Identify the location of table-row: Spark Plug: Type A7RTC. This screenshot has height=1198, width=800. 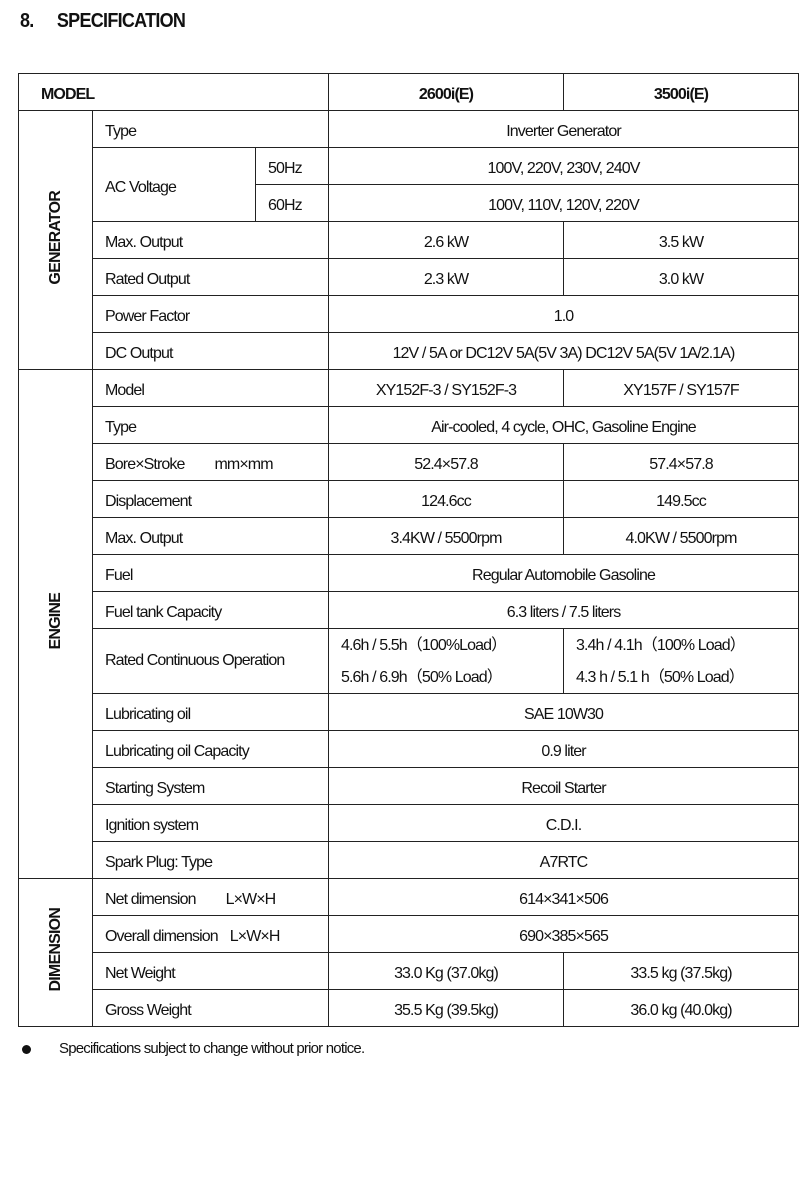
(409, 860).